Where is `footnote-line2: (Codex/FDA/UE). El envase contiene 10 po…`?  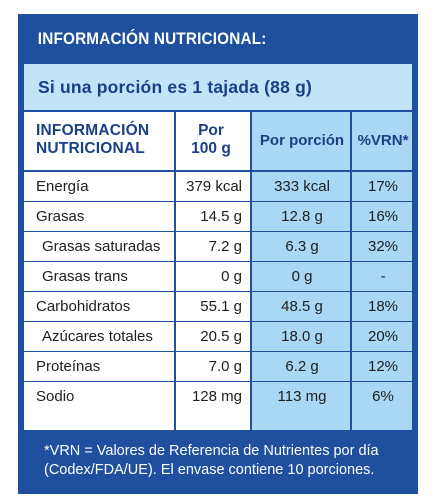 footnote-line2: (Codex/FDA/UE). El envase contiene 10 po… is located at coordinates (209, 470).